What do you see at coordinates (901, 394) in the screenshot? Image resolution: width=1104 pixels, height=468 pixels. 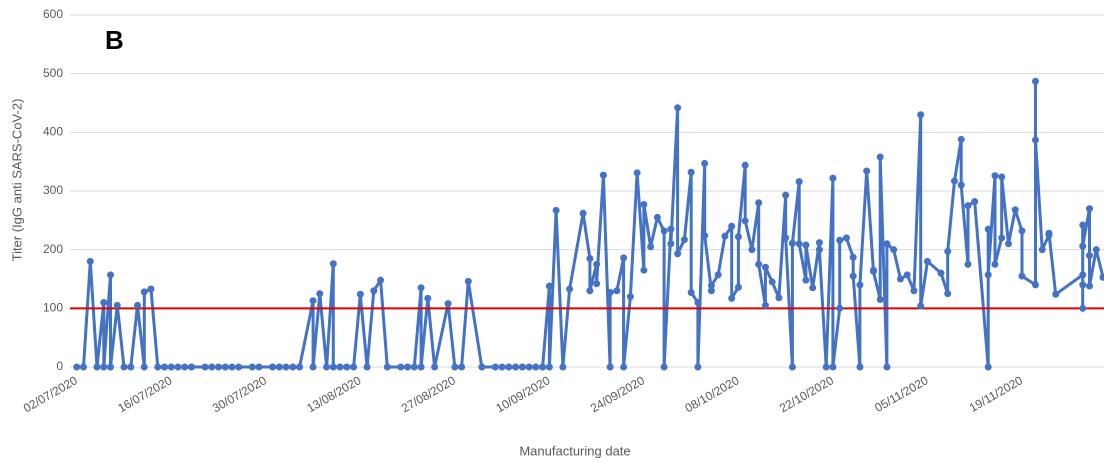 I see `x-tick-label: 05/11/2020` at bounding box center [901, 394].